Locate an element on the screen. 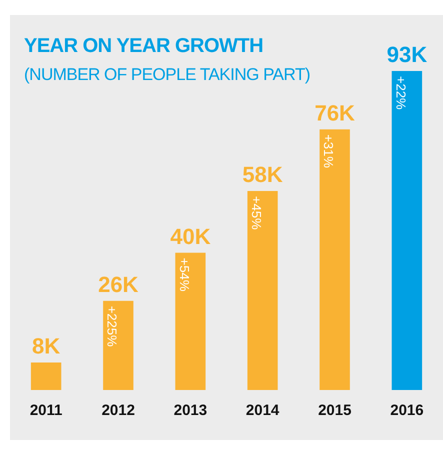 The height and width of the screenshot is (472, 443). x-tick-label: 2011 is located at coordinates (46, 411).